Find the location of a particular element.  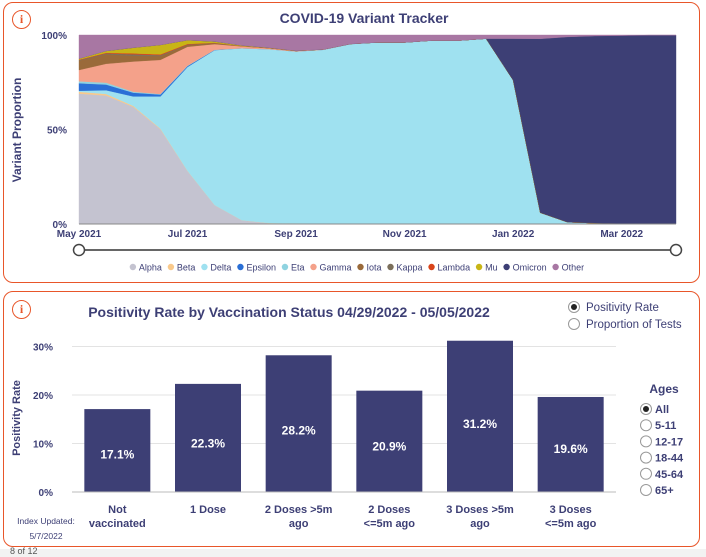

y-tick-label: 30% is located at coordinates (43, 348).